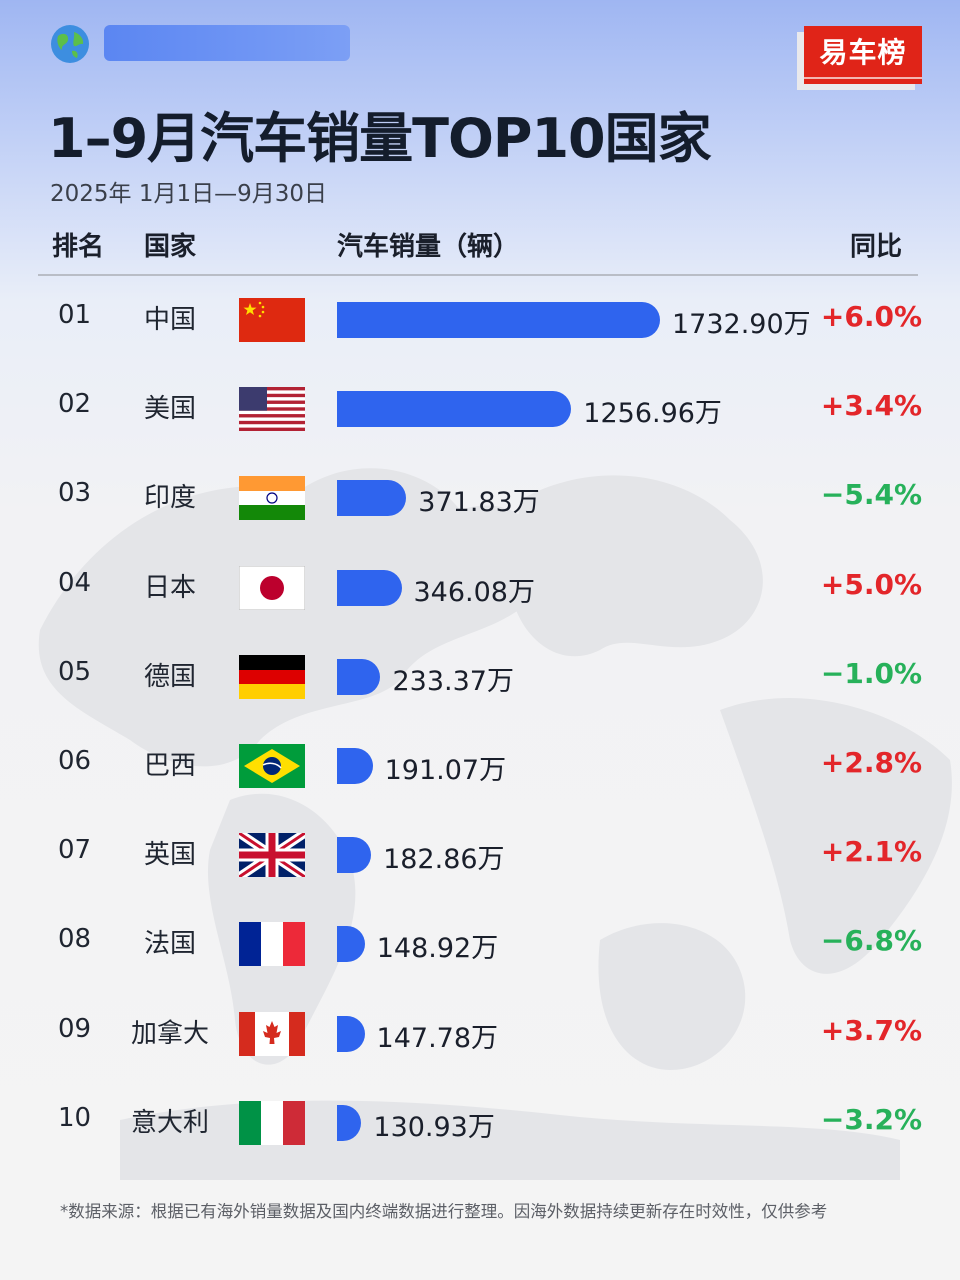 The image size is (960, 1280). What do you see at coordinates (876, 247) in the screenshot?
I see `header-yoy: 同比` at bounding box center [876, 247].